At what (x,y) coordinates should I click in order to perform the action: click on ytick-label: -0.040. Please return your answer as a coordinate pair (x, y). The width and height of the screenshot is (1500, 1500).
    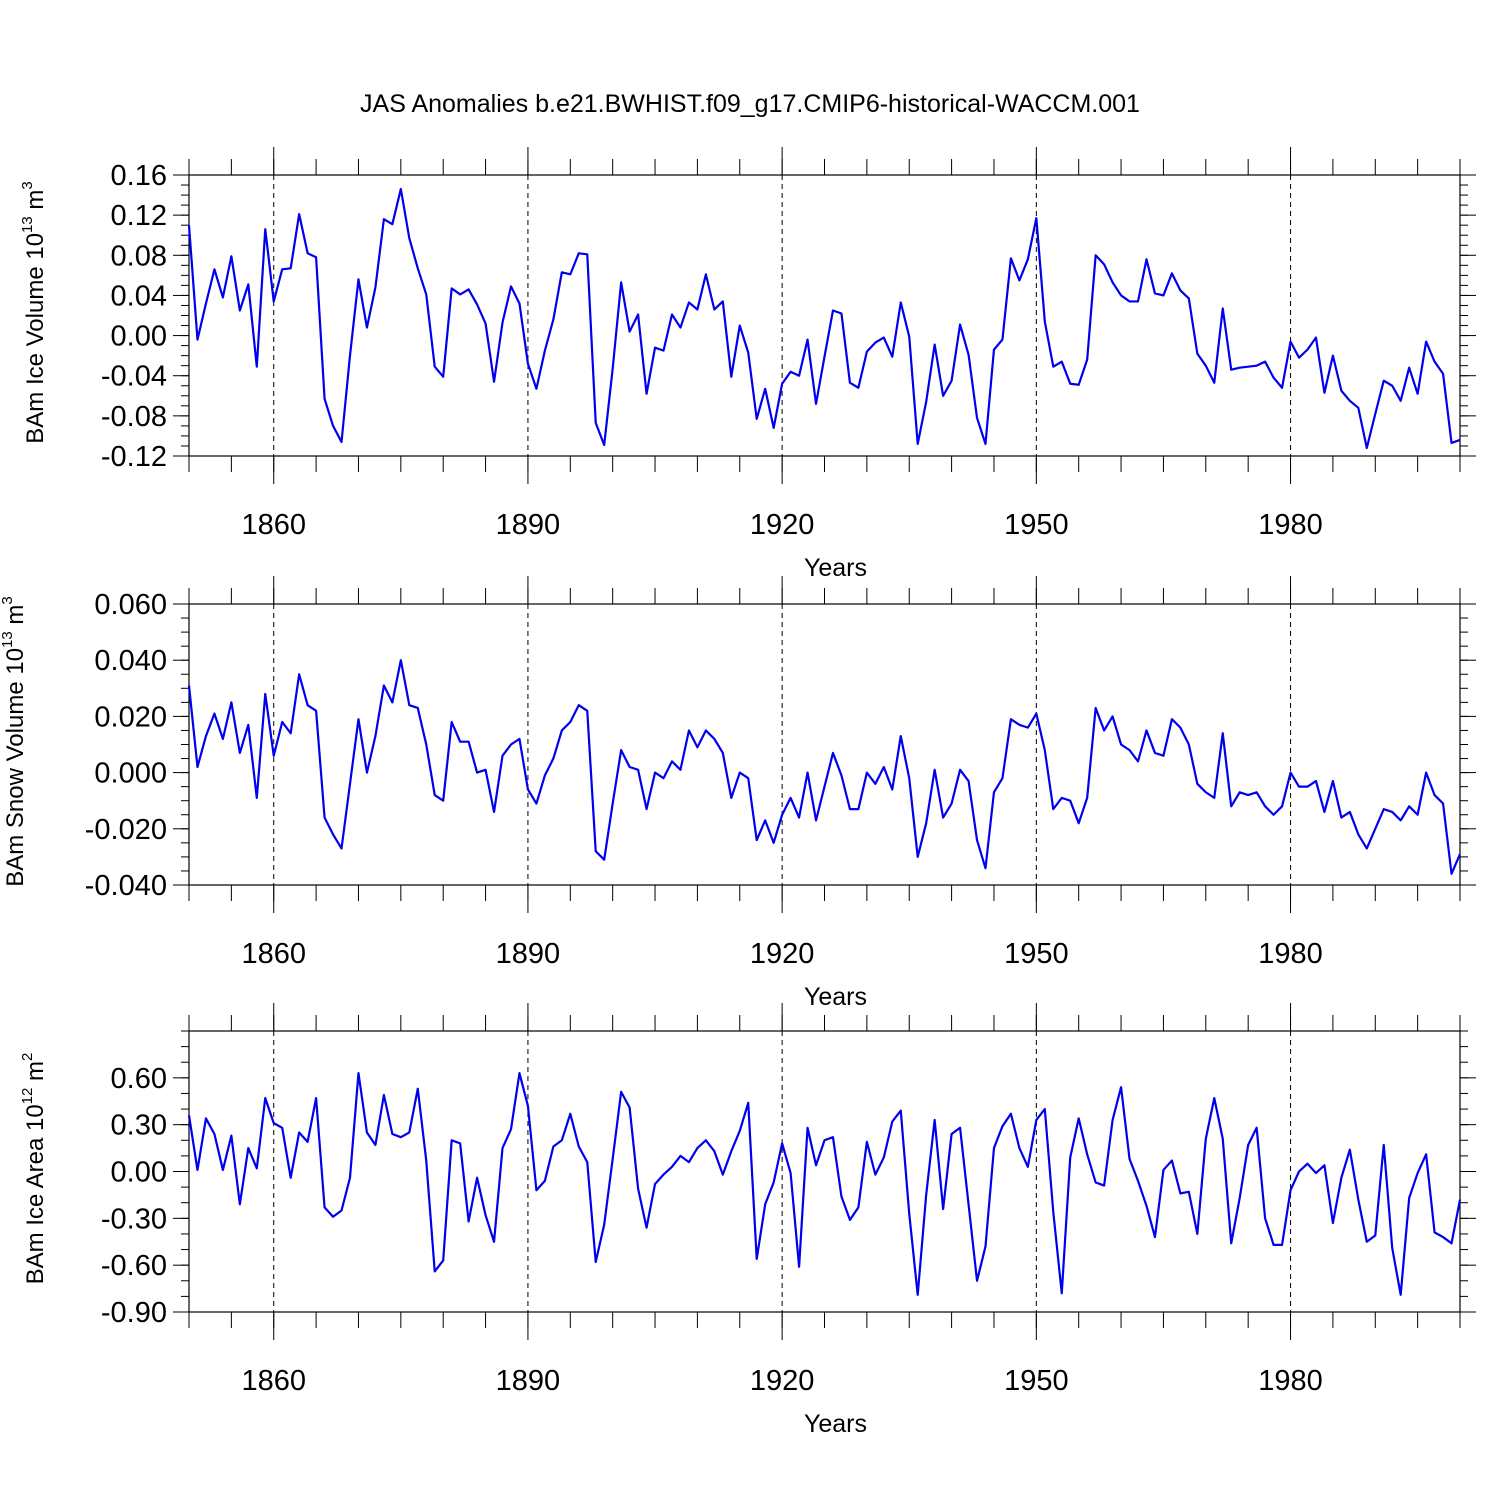
    Looking at the image, I should click on (126, 886).